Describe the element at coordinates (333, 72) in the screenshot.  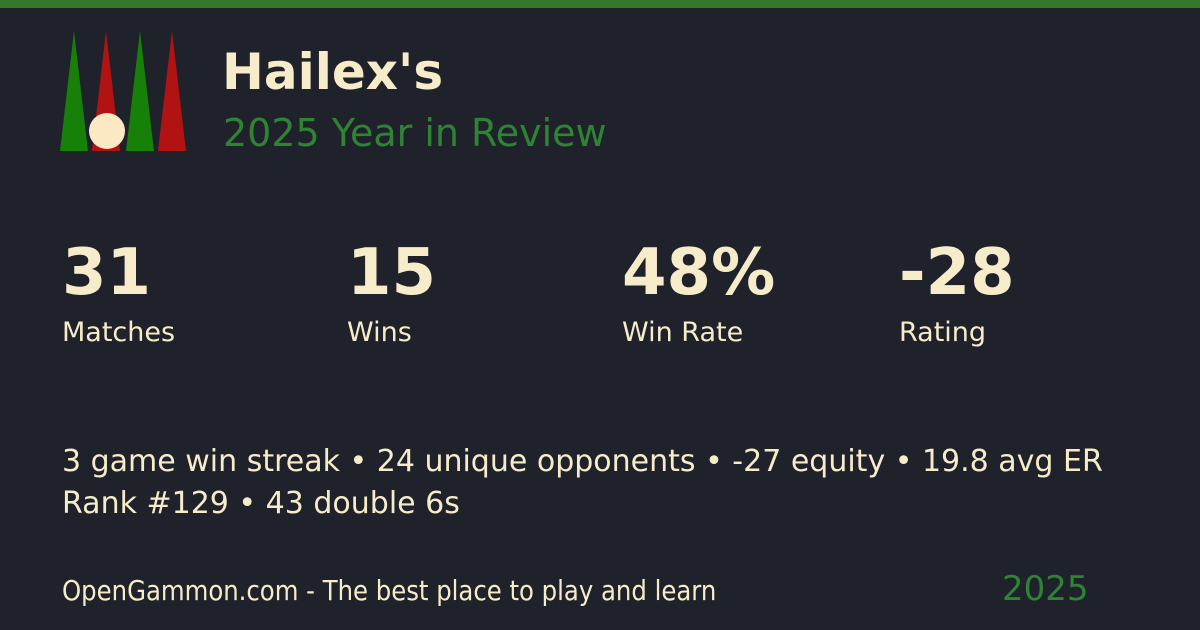
I see `page-title: Hailex's` at that location.